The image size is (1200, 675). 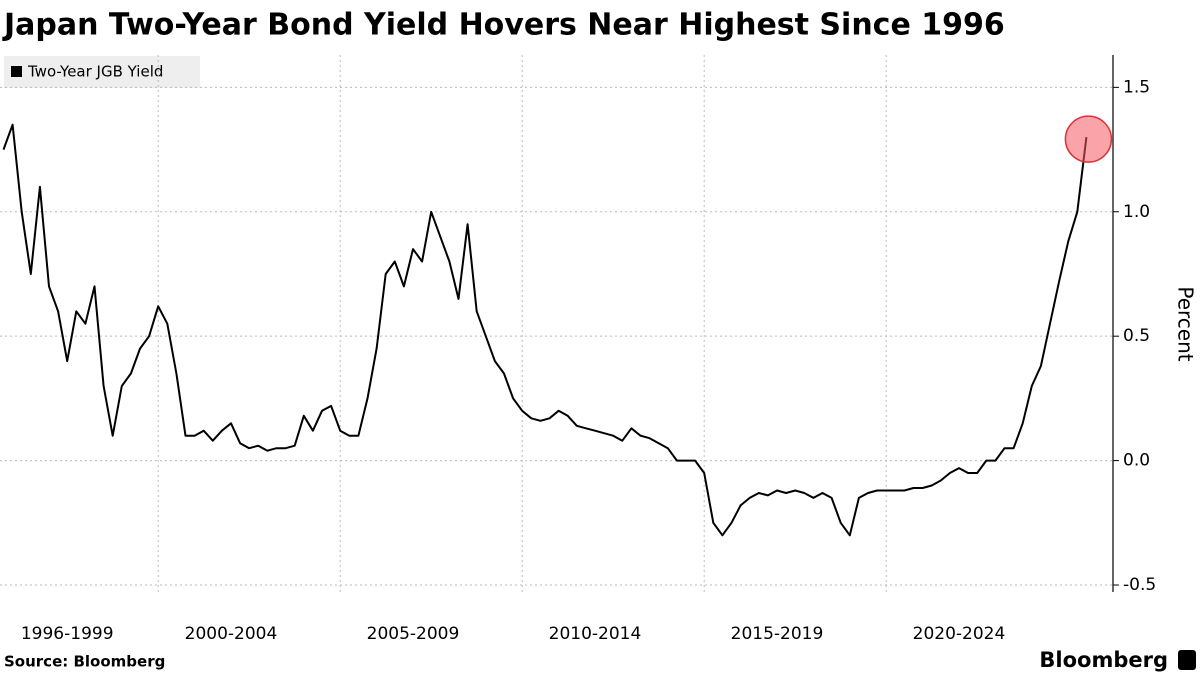 I want to click on y-tick-label: -0.5, so click(x=1139, y=585).